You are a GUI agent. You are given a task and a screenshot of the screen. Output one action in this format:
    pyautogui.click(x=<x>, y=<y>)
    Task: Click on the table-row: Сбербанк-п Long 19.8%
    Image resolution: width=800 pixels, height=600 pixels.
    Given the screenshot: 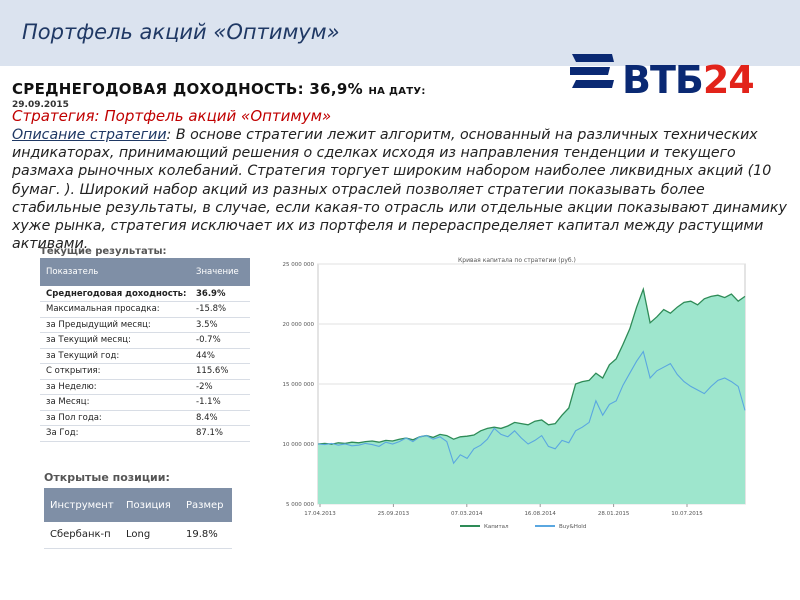 What is the action you would take?
    pyautogui.click(x=138, y=535)
    